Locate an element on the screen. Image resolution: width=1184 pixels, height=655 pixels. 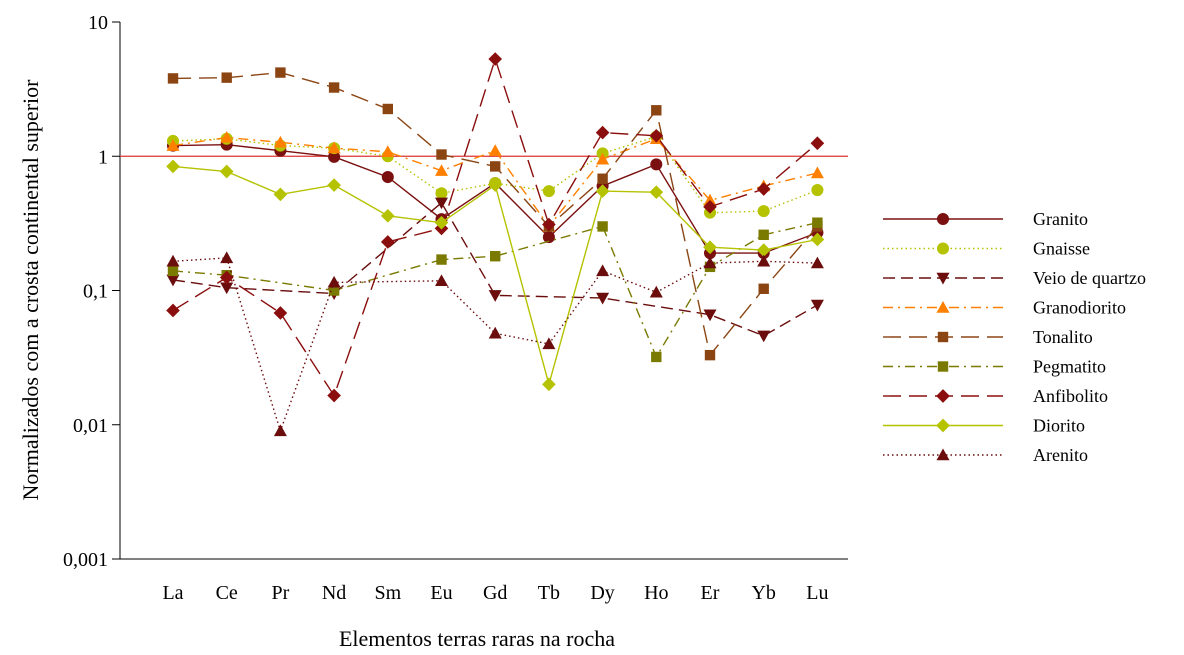
legend-item: Gnaisse is located at coordinates (986, 249).